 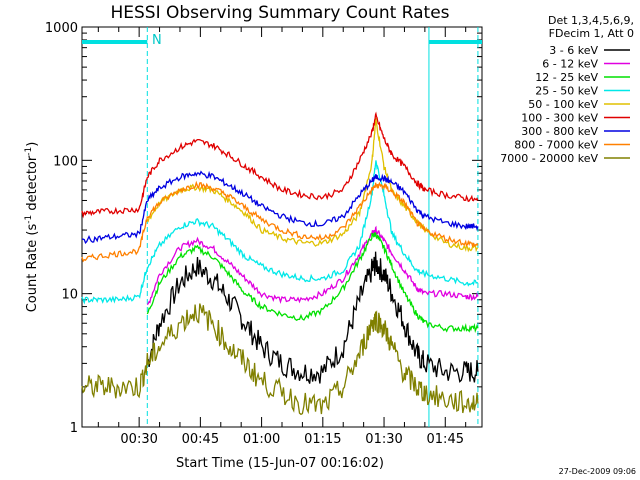 I want to click on legend-header-line-2: FDecim 1, Att 0, so click(x=591, y=33).